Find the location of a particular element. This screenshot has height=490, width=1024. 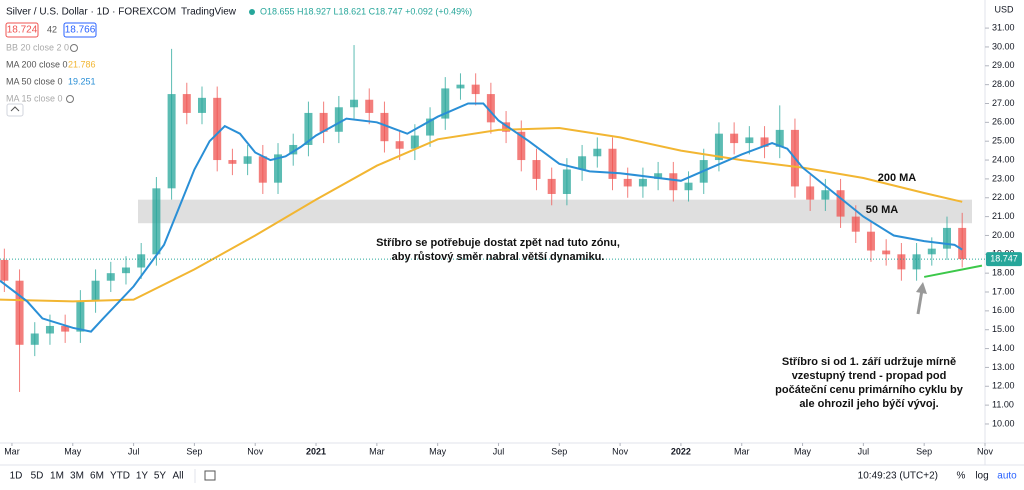

y-tick-label: 30.00 is located at coordinates (1003, 46).